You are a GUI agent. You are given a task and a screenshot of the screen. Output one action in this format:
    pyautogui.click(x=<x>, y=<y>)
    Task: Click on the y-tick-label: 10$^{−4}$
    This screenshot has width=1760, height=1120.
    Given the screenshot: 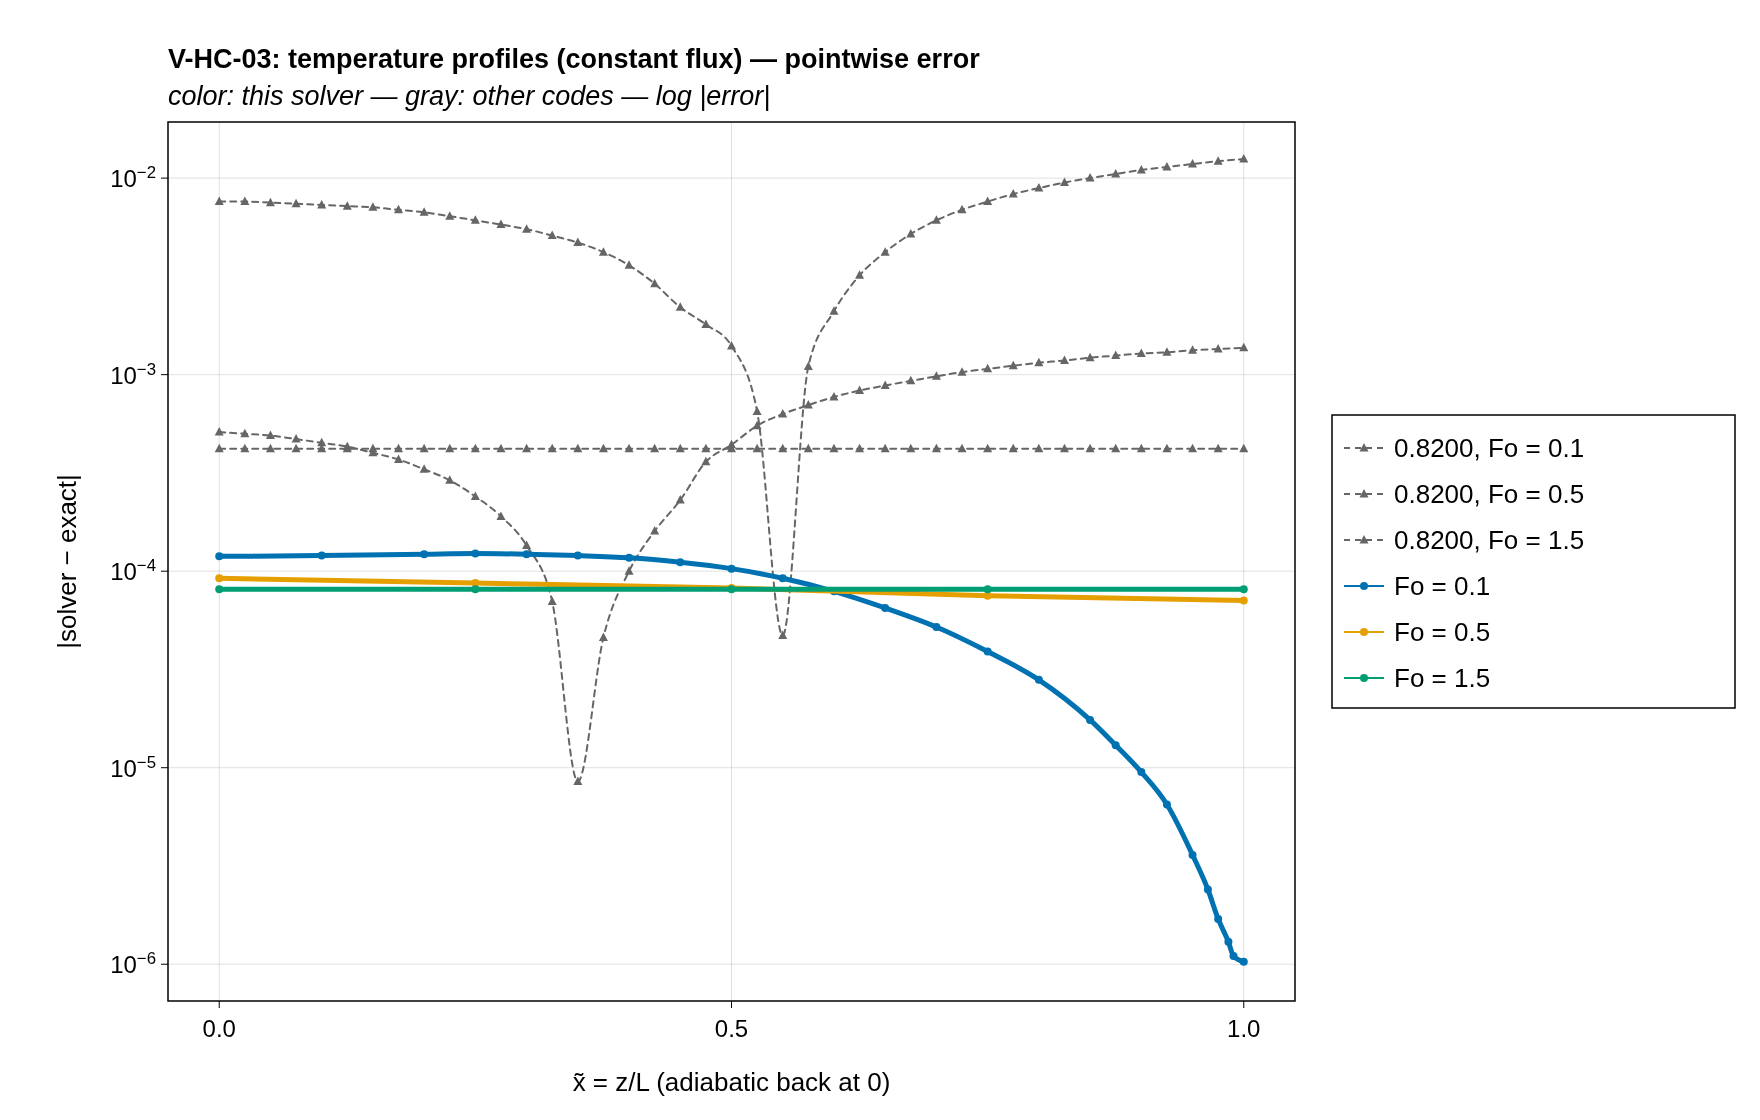 What is the action you would take?
    pyautogui.click(x=133, y=570)
    